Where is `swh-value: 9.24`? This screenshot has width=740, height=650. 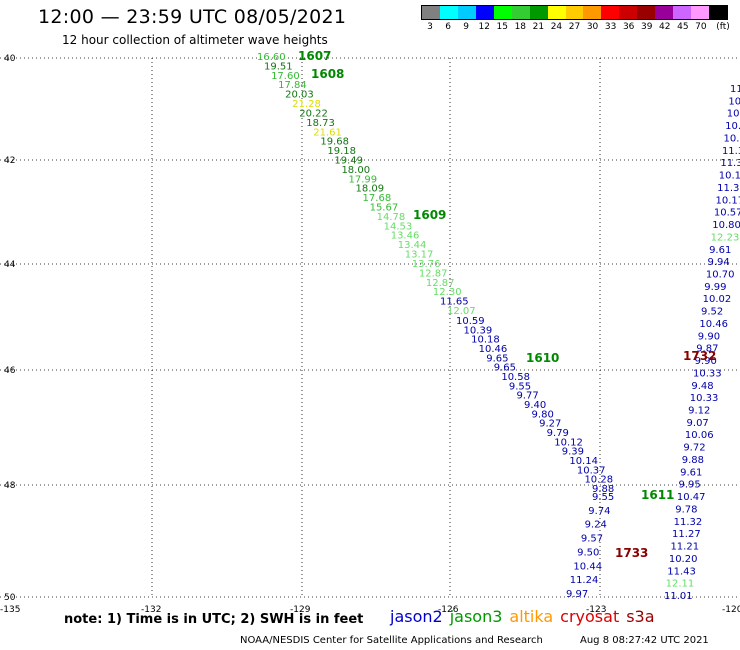 swh-value: 9.24 is located at coordinates (596, 525).